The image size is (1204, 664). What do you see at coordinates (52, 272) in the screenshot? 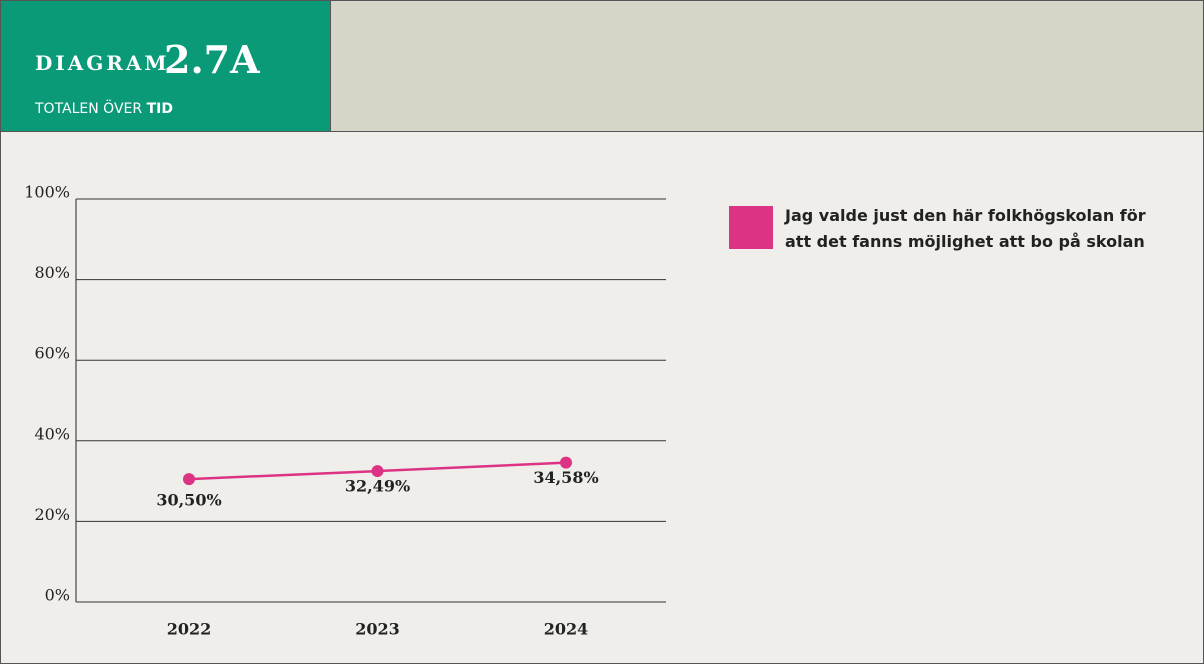
I see `y-tick-label: 80%` at bounding box center [52, 272].